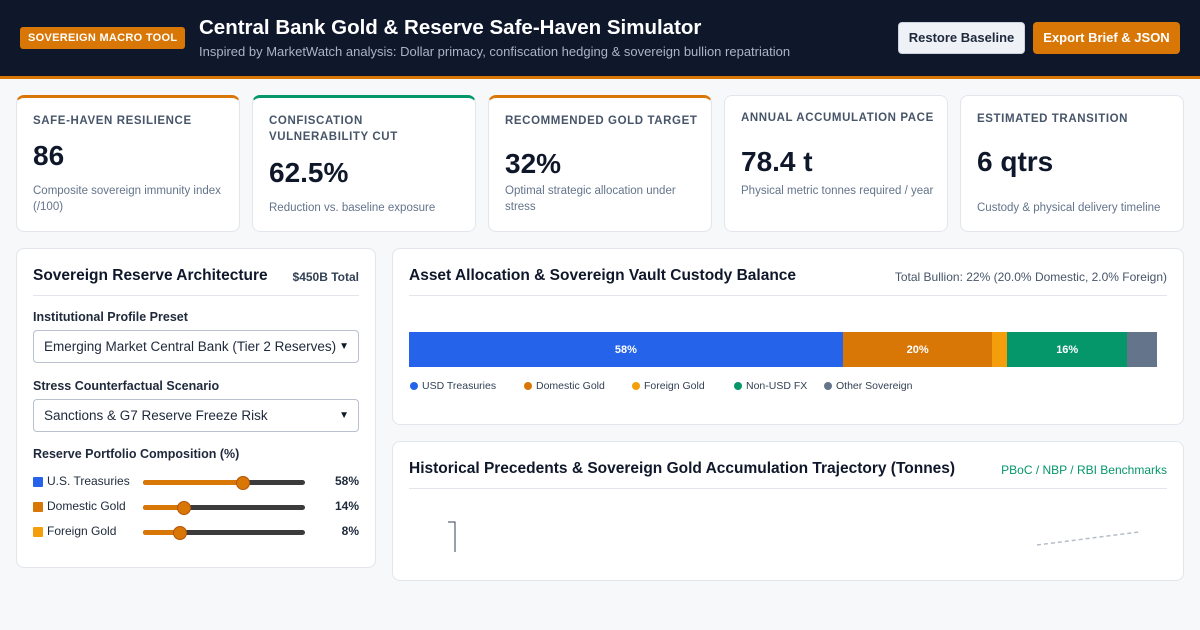 This screenshot has height=630, width=1200. Describe the element at coordinates (1015, 161) in the screenshot. I see `kpi-value: 6 qtrs` at that location.